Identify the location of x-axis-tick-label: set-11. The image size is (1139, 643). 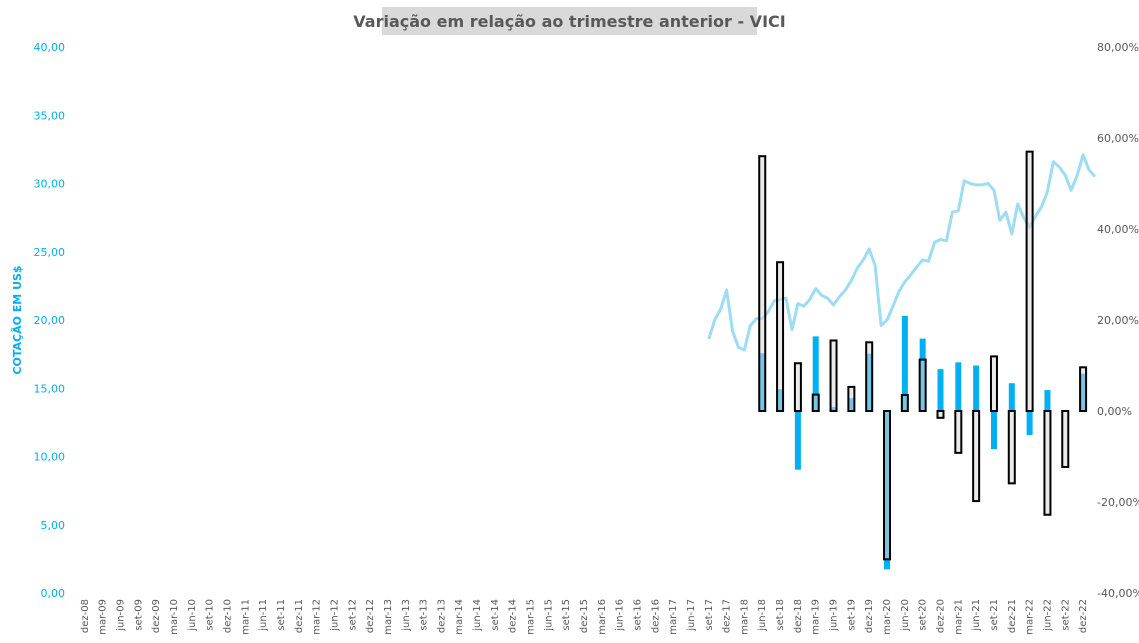
(281, 615).